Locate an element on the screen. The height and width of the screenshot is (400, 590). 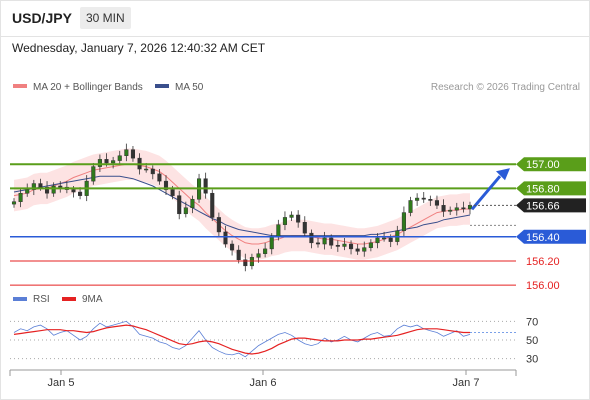
rsi-ma-line is located at coordinates (241, 339).